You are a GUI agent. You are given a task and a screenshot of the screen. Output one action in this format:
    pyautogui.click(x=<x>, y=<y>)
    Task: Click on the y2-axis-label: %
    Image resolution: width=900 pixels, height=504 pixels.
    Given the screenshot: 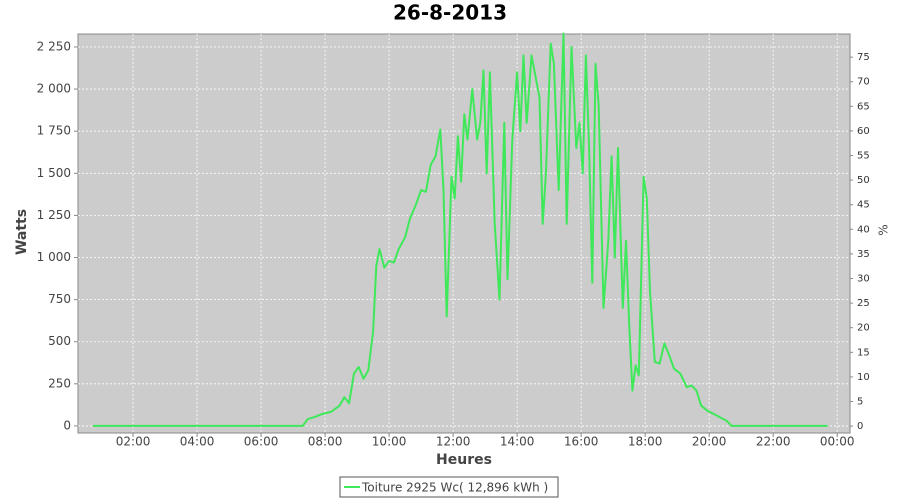 What is the action you would take?
    pyautogui.click(x=884, y=229)
    